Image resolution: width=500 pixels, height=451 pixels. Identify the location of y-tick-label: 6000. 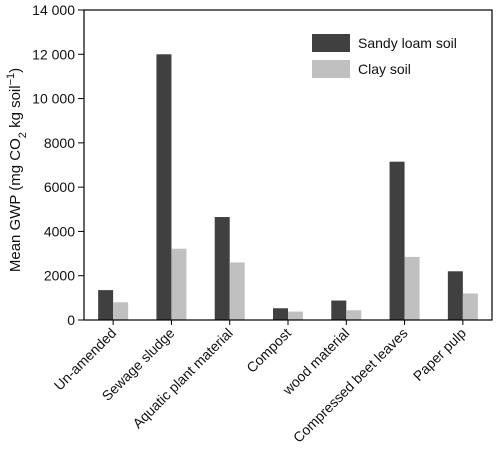
(59, 187).